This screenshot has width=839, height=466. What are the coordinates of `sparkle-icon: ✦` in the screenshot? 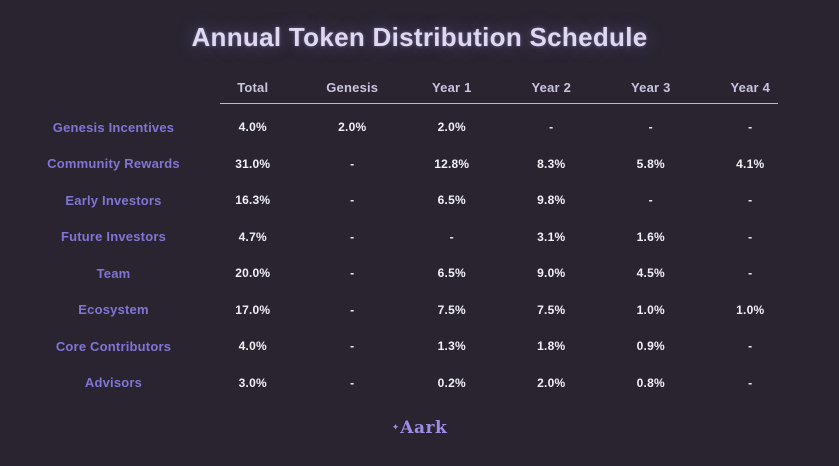 It's located at (395, 427).